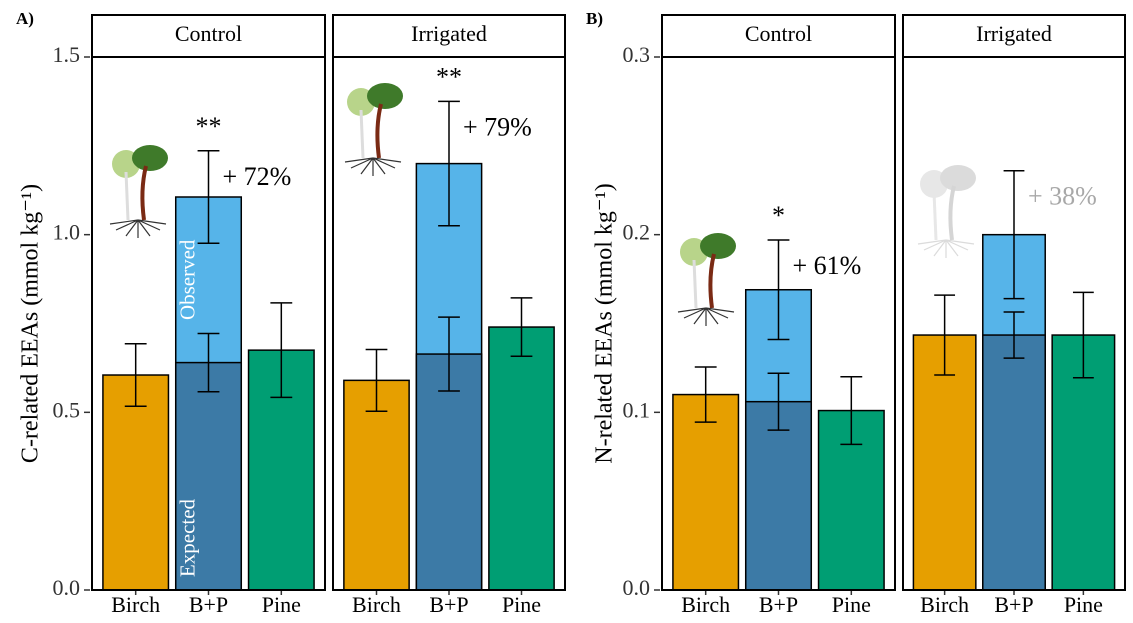 The image size is (1133, 623). Describe the element at coordinates (188, 279) in the screenshot. I see `series-label: Observed` at that location.